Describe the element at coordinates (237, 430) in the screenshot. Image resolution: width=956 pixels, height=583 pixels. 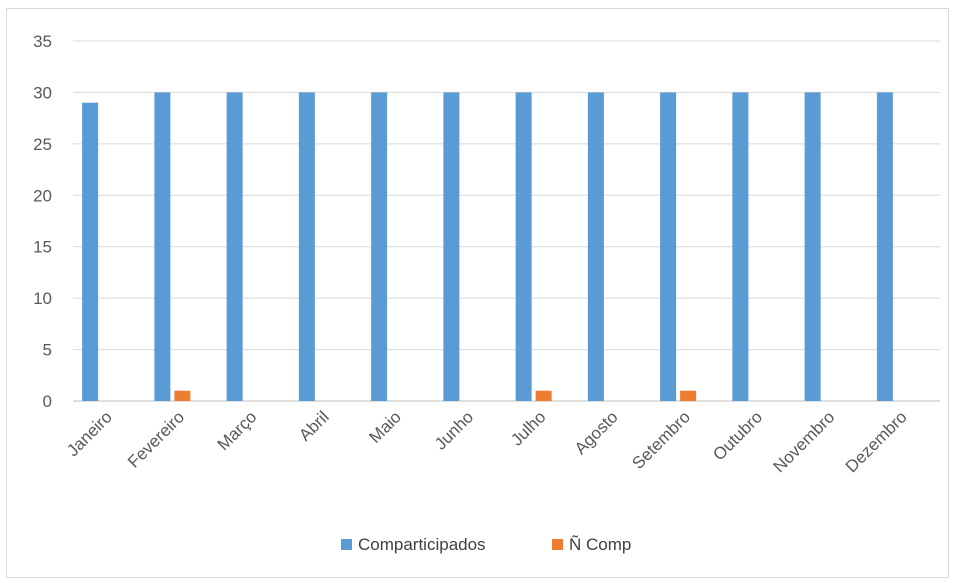
I see `x-tick-label: Março` at that location.